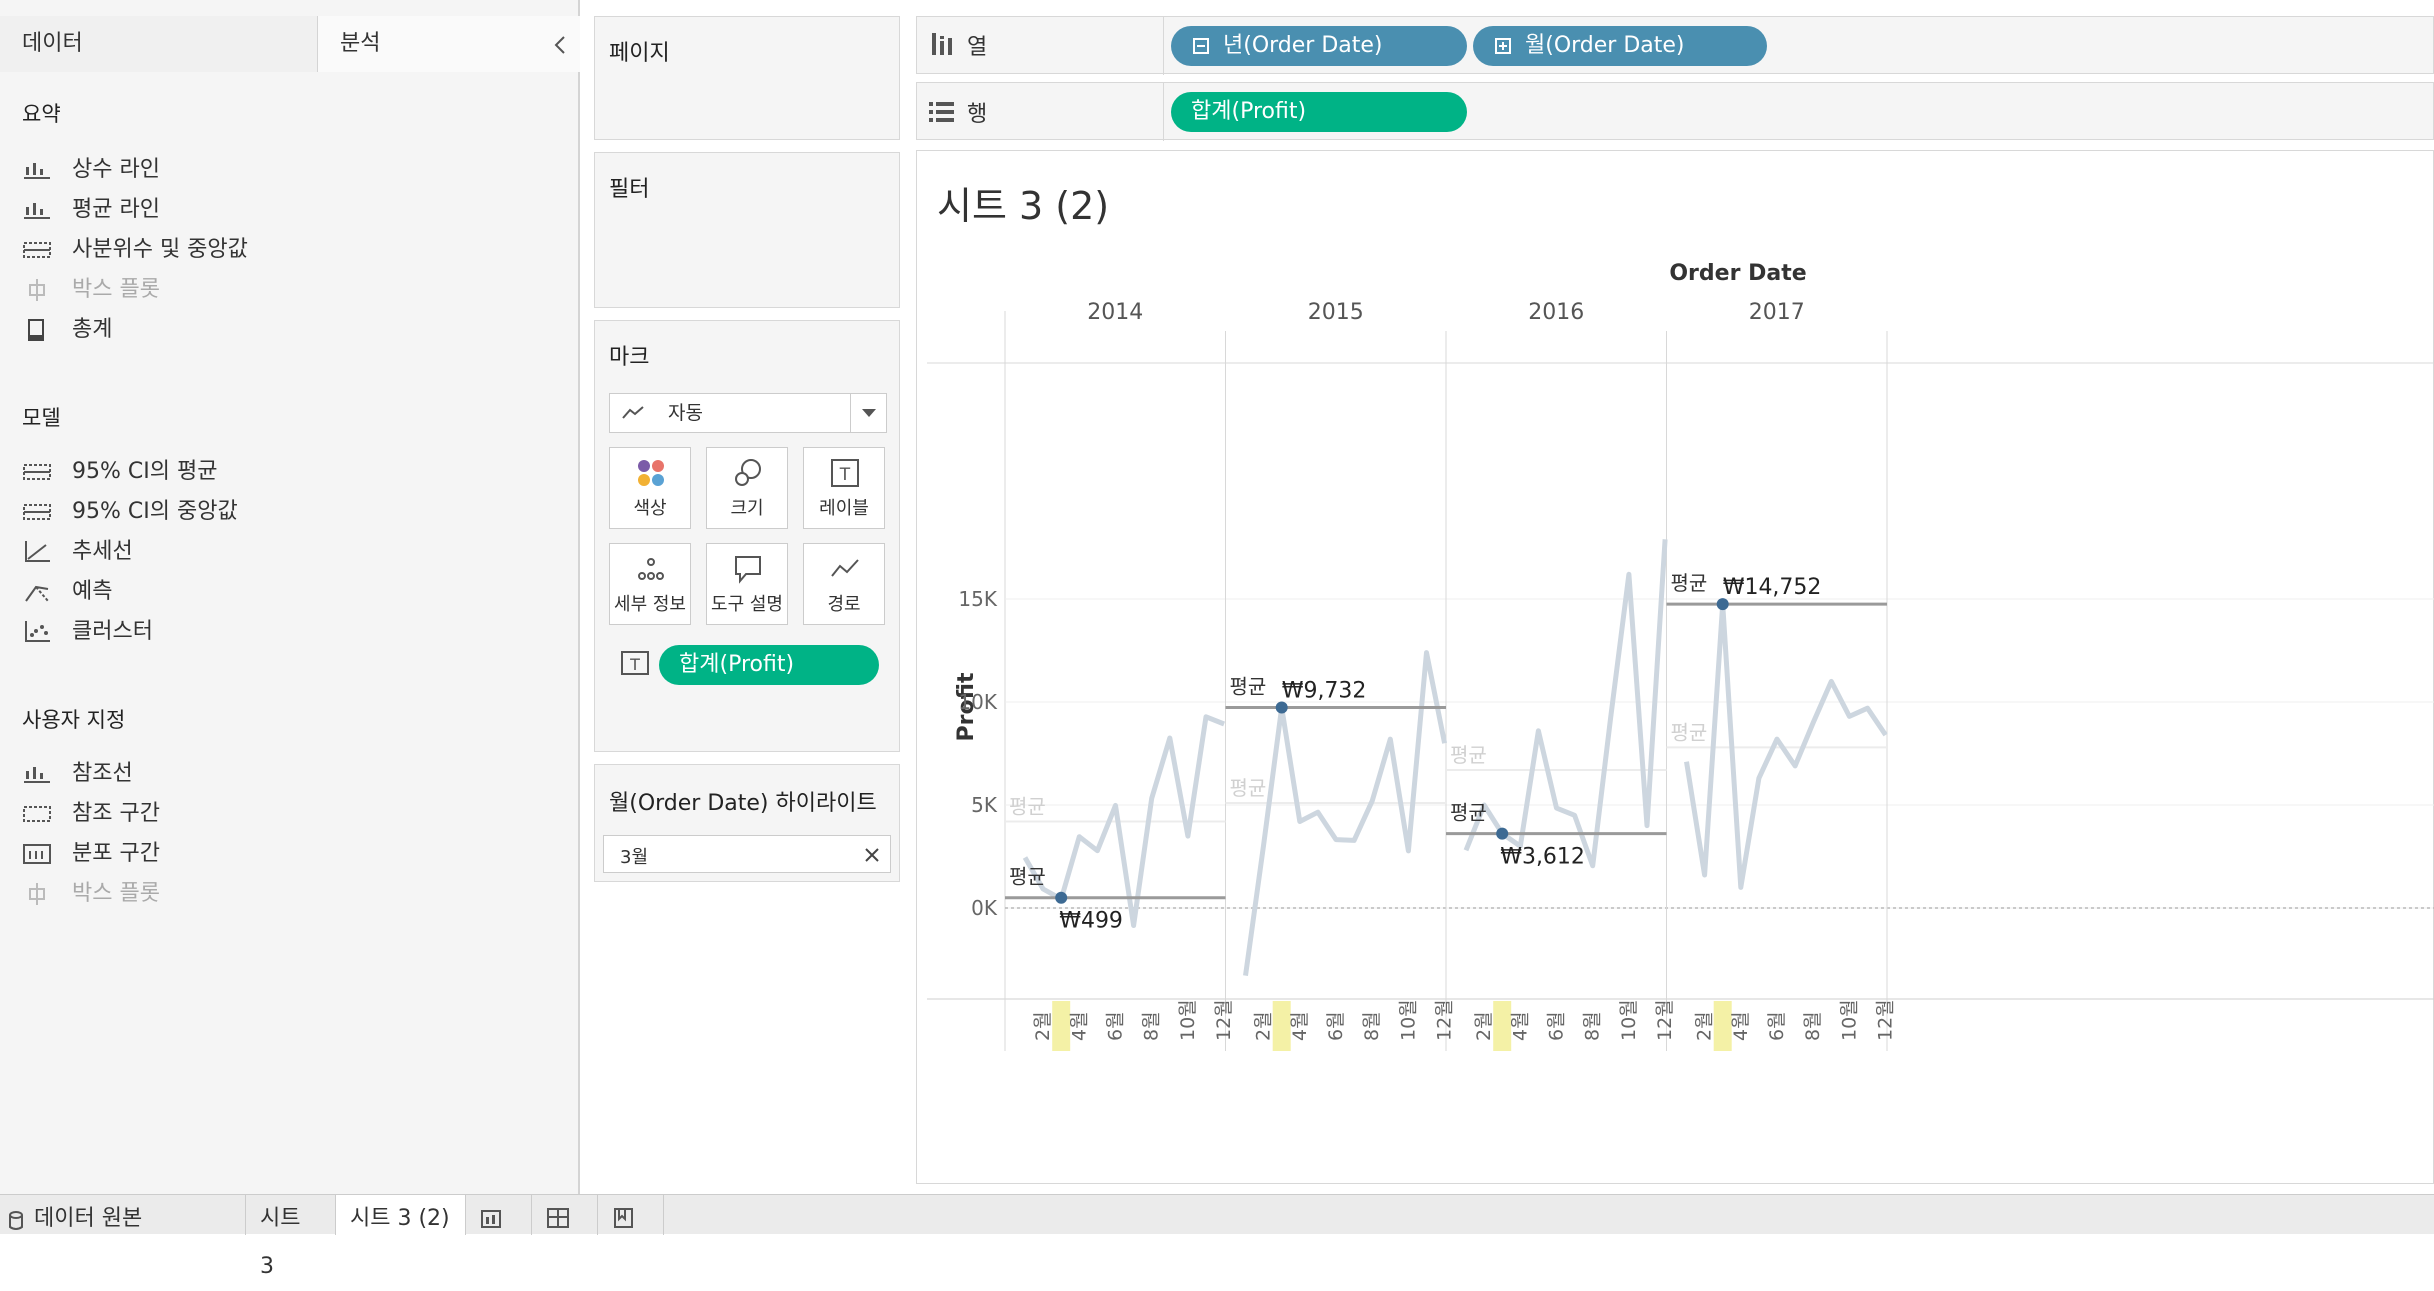 The width and height of the screenshot is (2434, 1291). I want to click on collapse-icon, so click(1201, 46).